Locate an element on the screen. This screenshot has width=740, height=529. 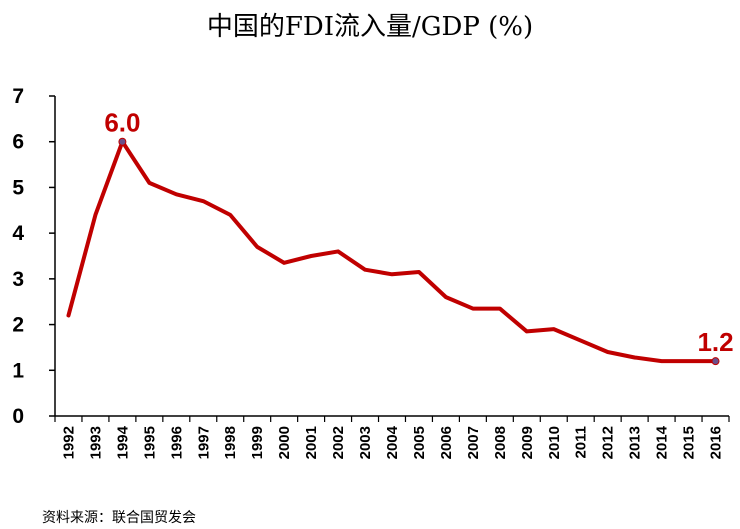
y-axis-ticks: 0 1 2 3 4 5 6 7 is located at coordinates (33, 256).